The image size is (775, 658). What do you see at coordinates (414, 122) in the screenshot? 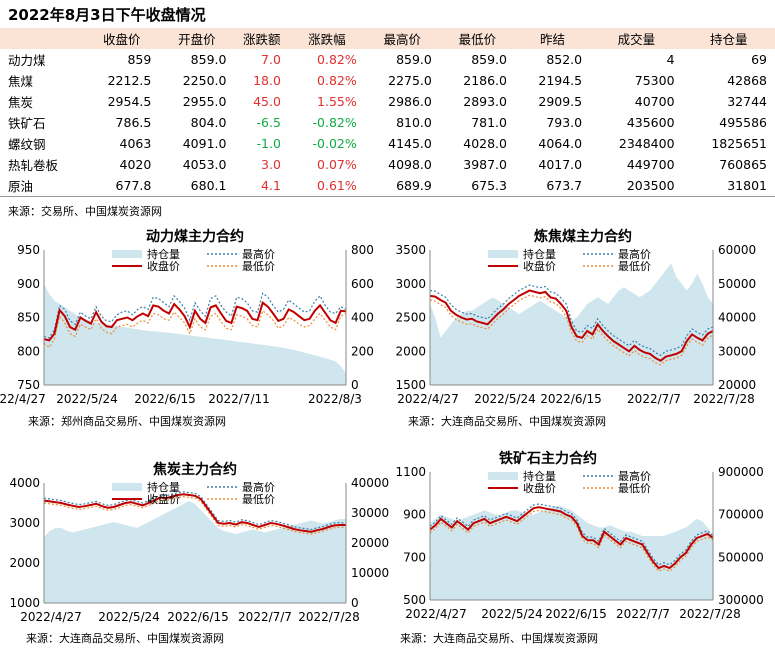
I see `table-cell: 810.0` at bounding box center [414, 122].